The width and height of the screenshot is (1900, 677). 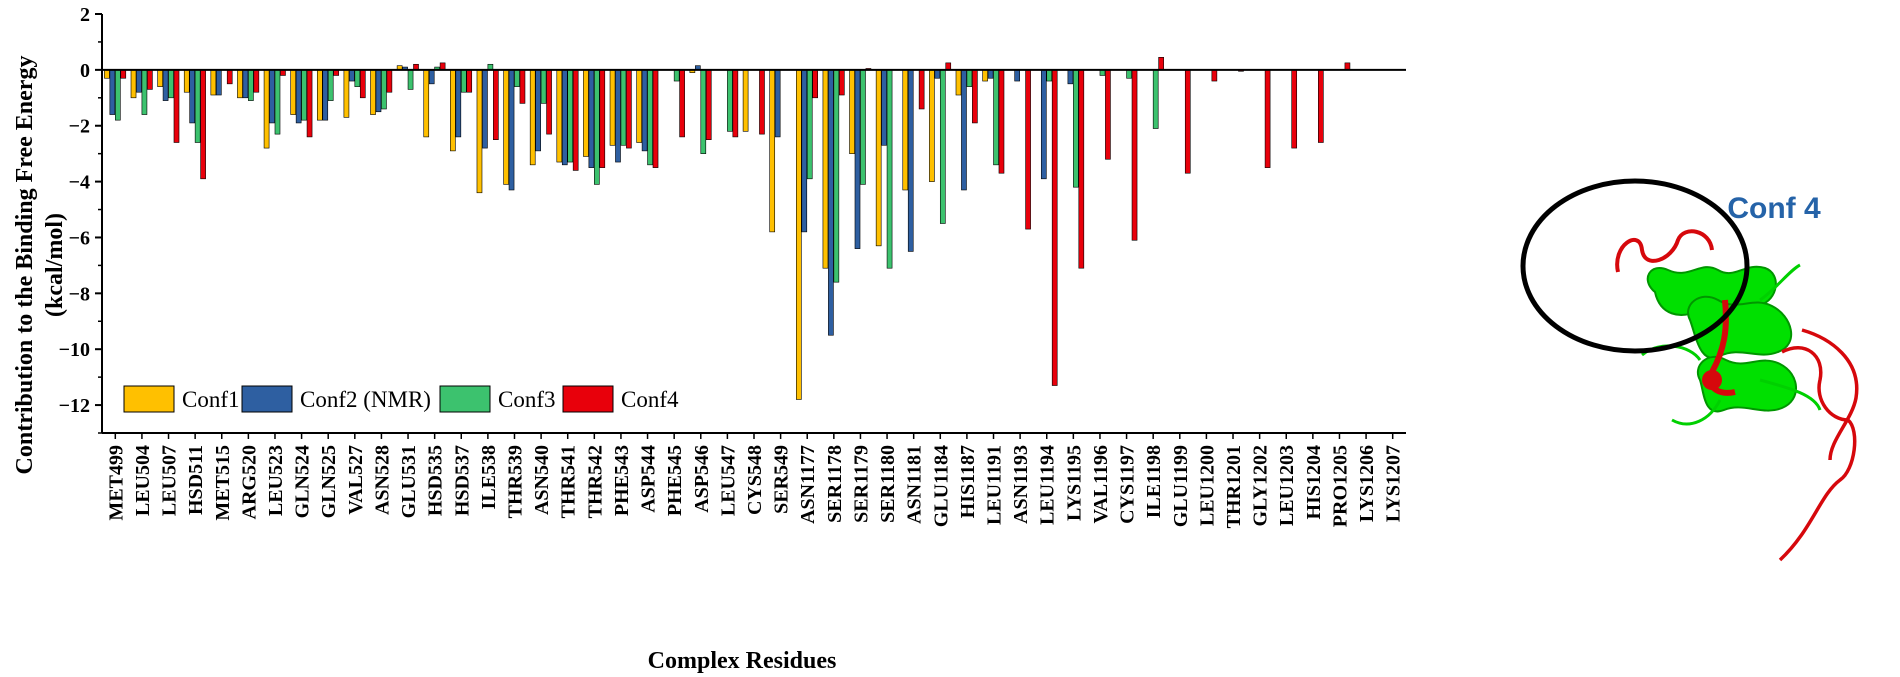 I want to click on x-tick-label: ASN1181, so click(x=915, y=484).